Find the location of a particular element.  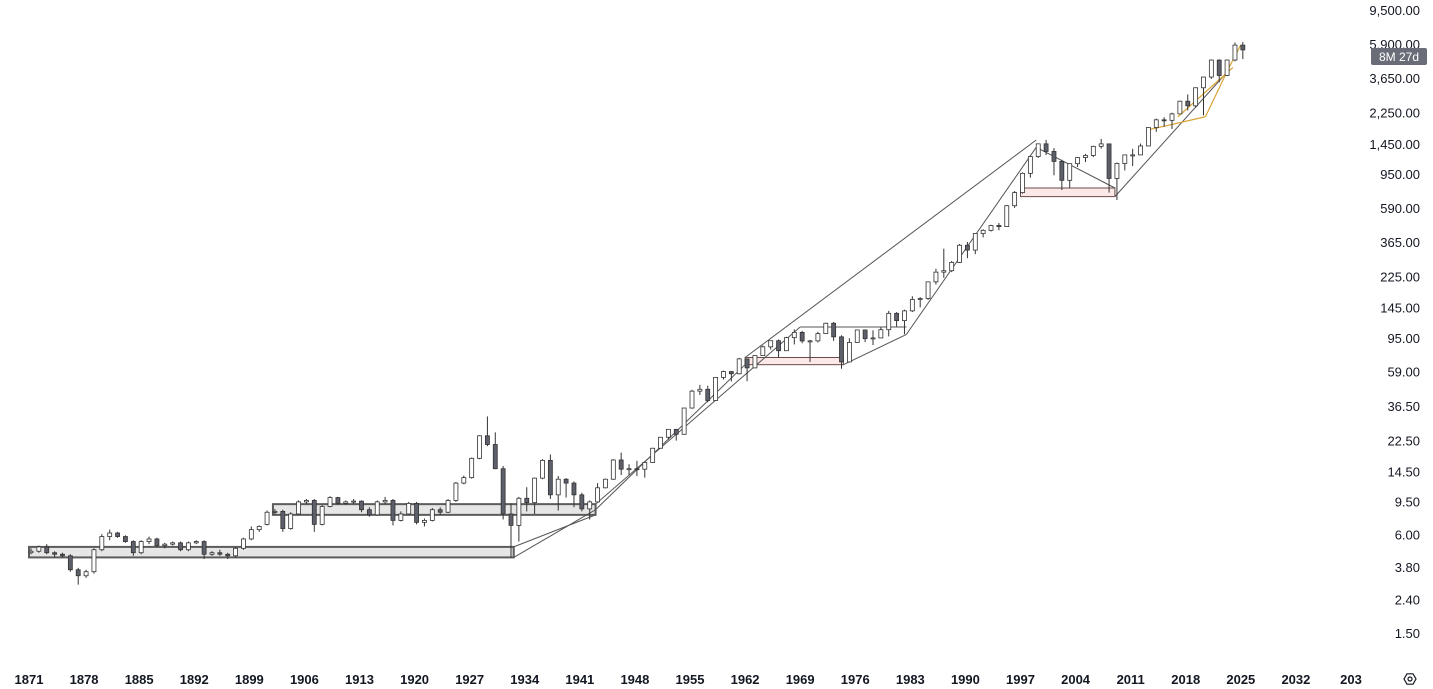

time-tick-label: 1899 is located at coordinates (249, 679).